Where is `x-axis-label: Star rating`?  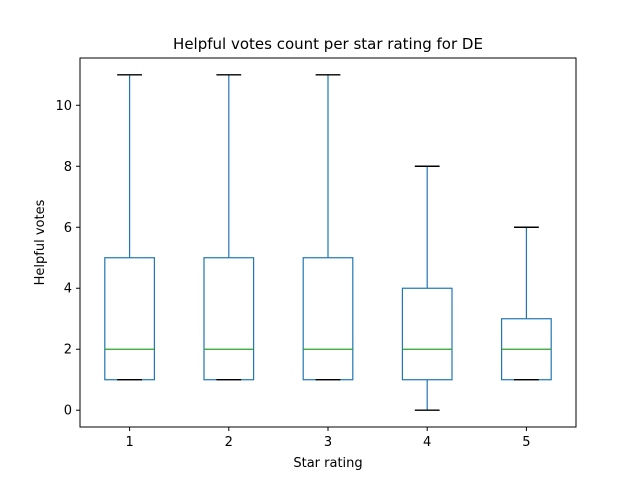 x-axis-label: Star rating is located at coordinates (327, 463).